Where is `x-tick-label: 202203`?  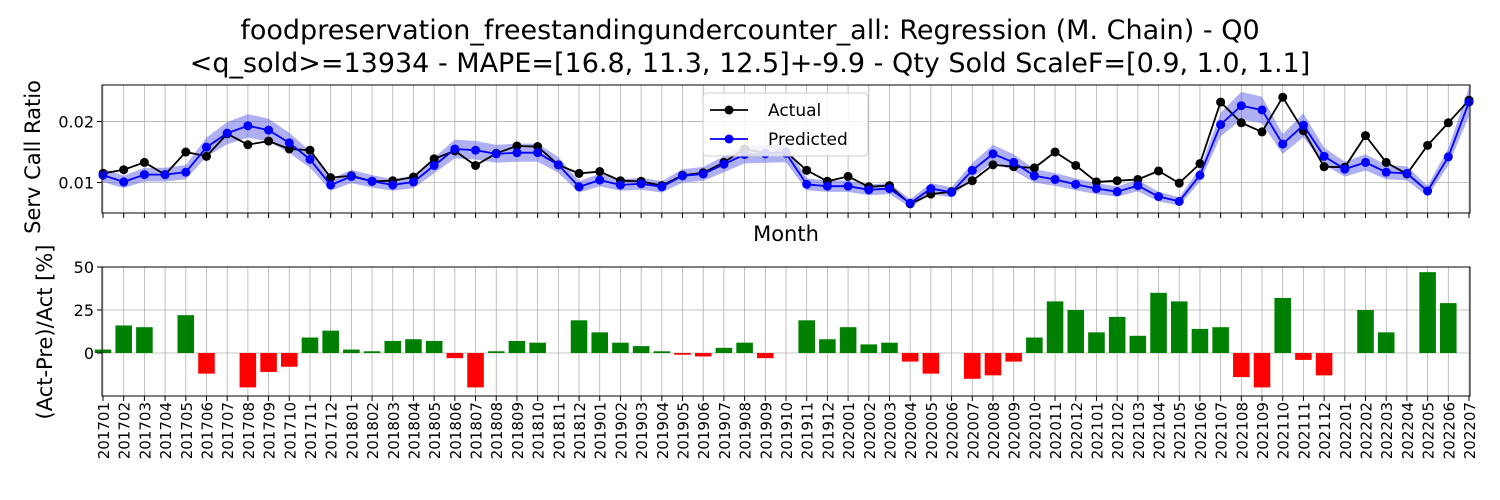 x-tick-label: 202203 is located at coordinates (1387, 430).